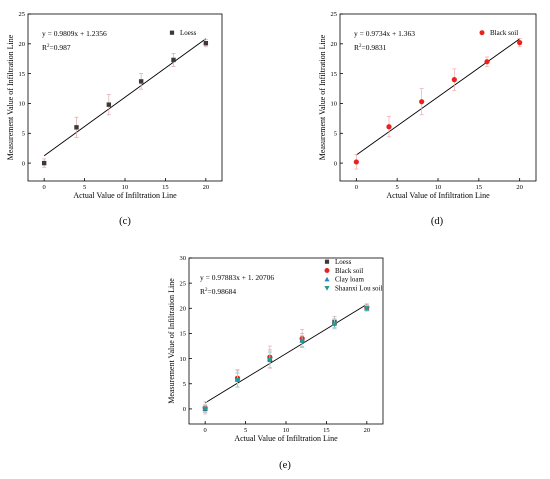 The height and width of the screenshot is (479, 550). Describe the element at coordinates (60, 47) in the screenshot. I see `r-squared-value: =0.987` at that location.